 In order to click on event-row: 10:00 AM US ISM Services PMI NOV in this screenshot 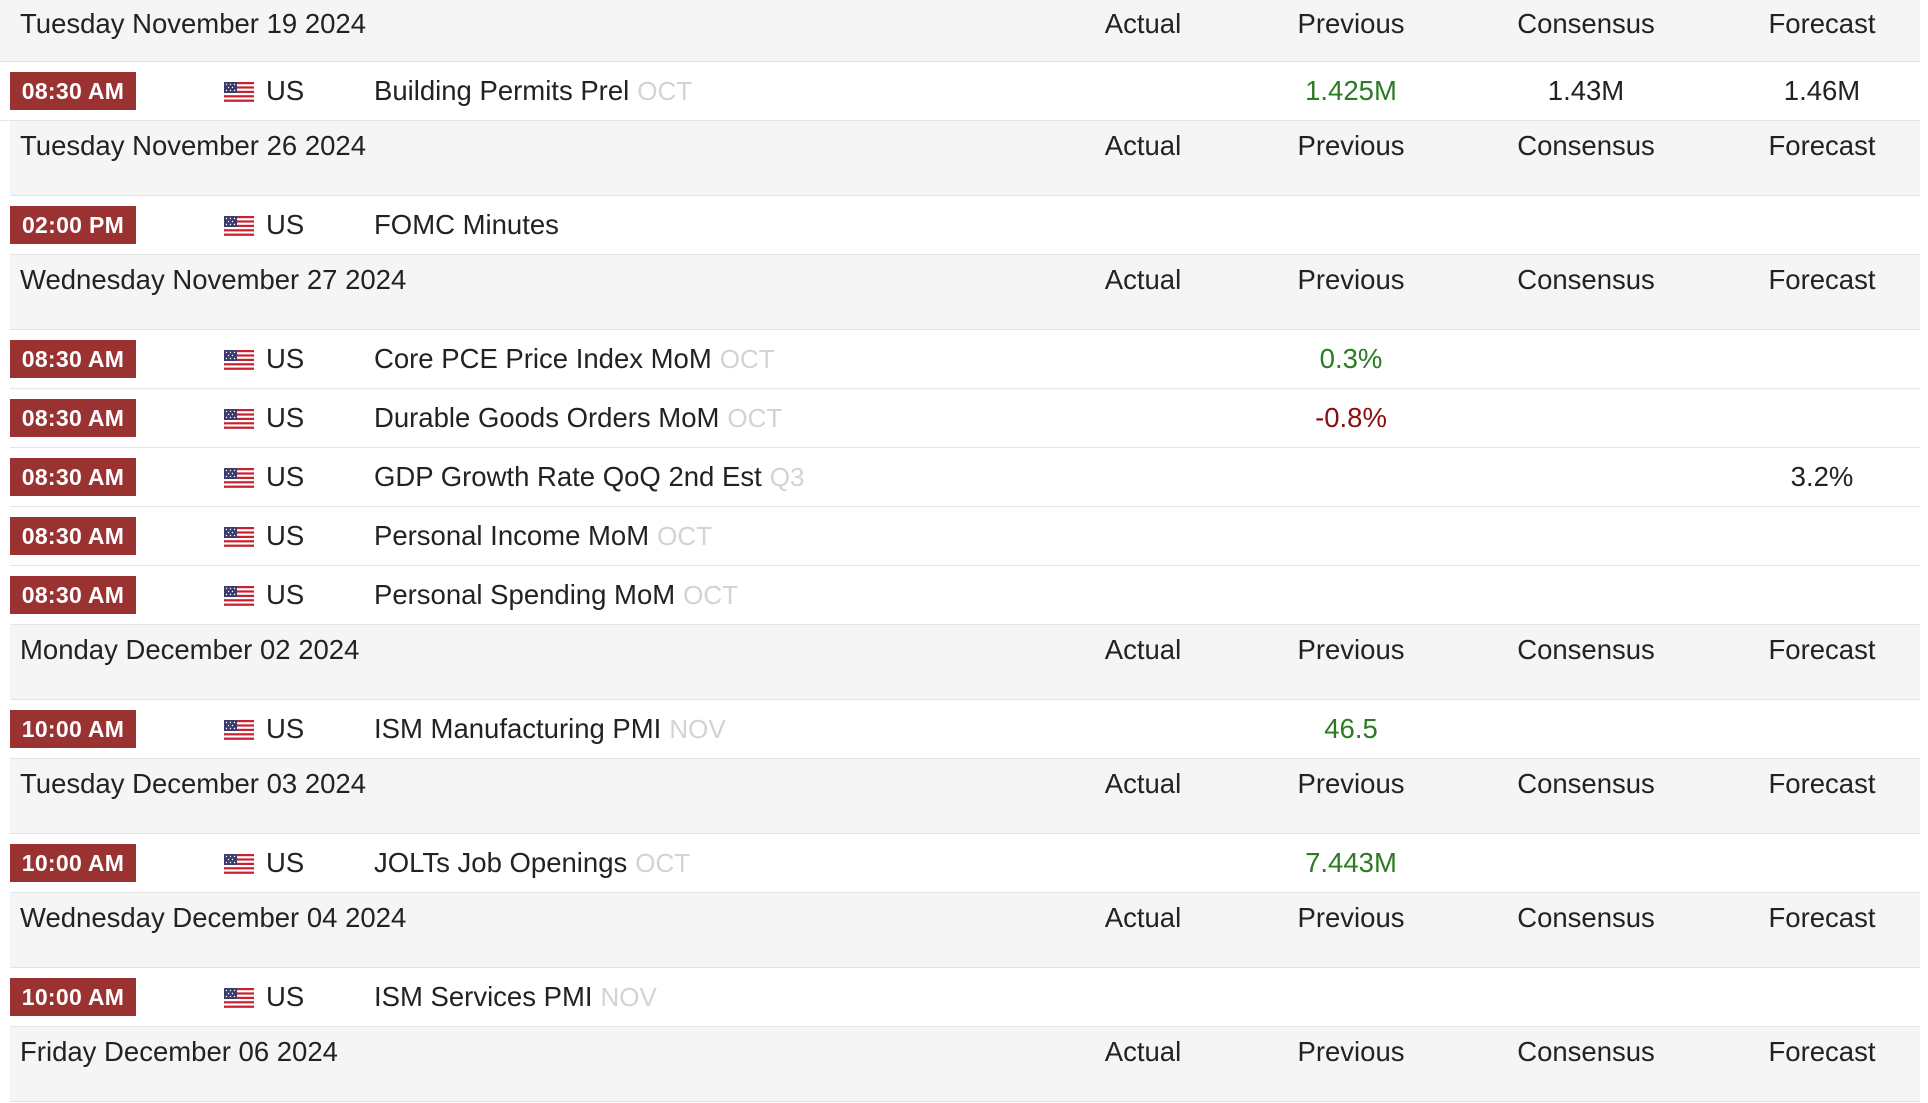, I will do `click(965, 997)`.